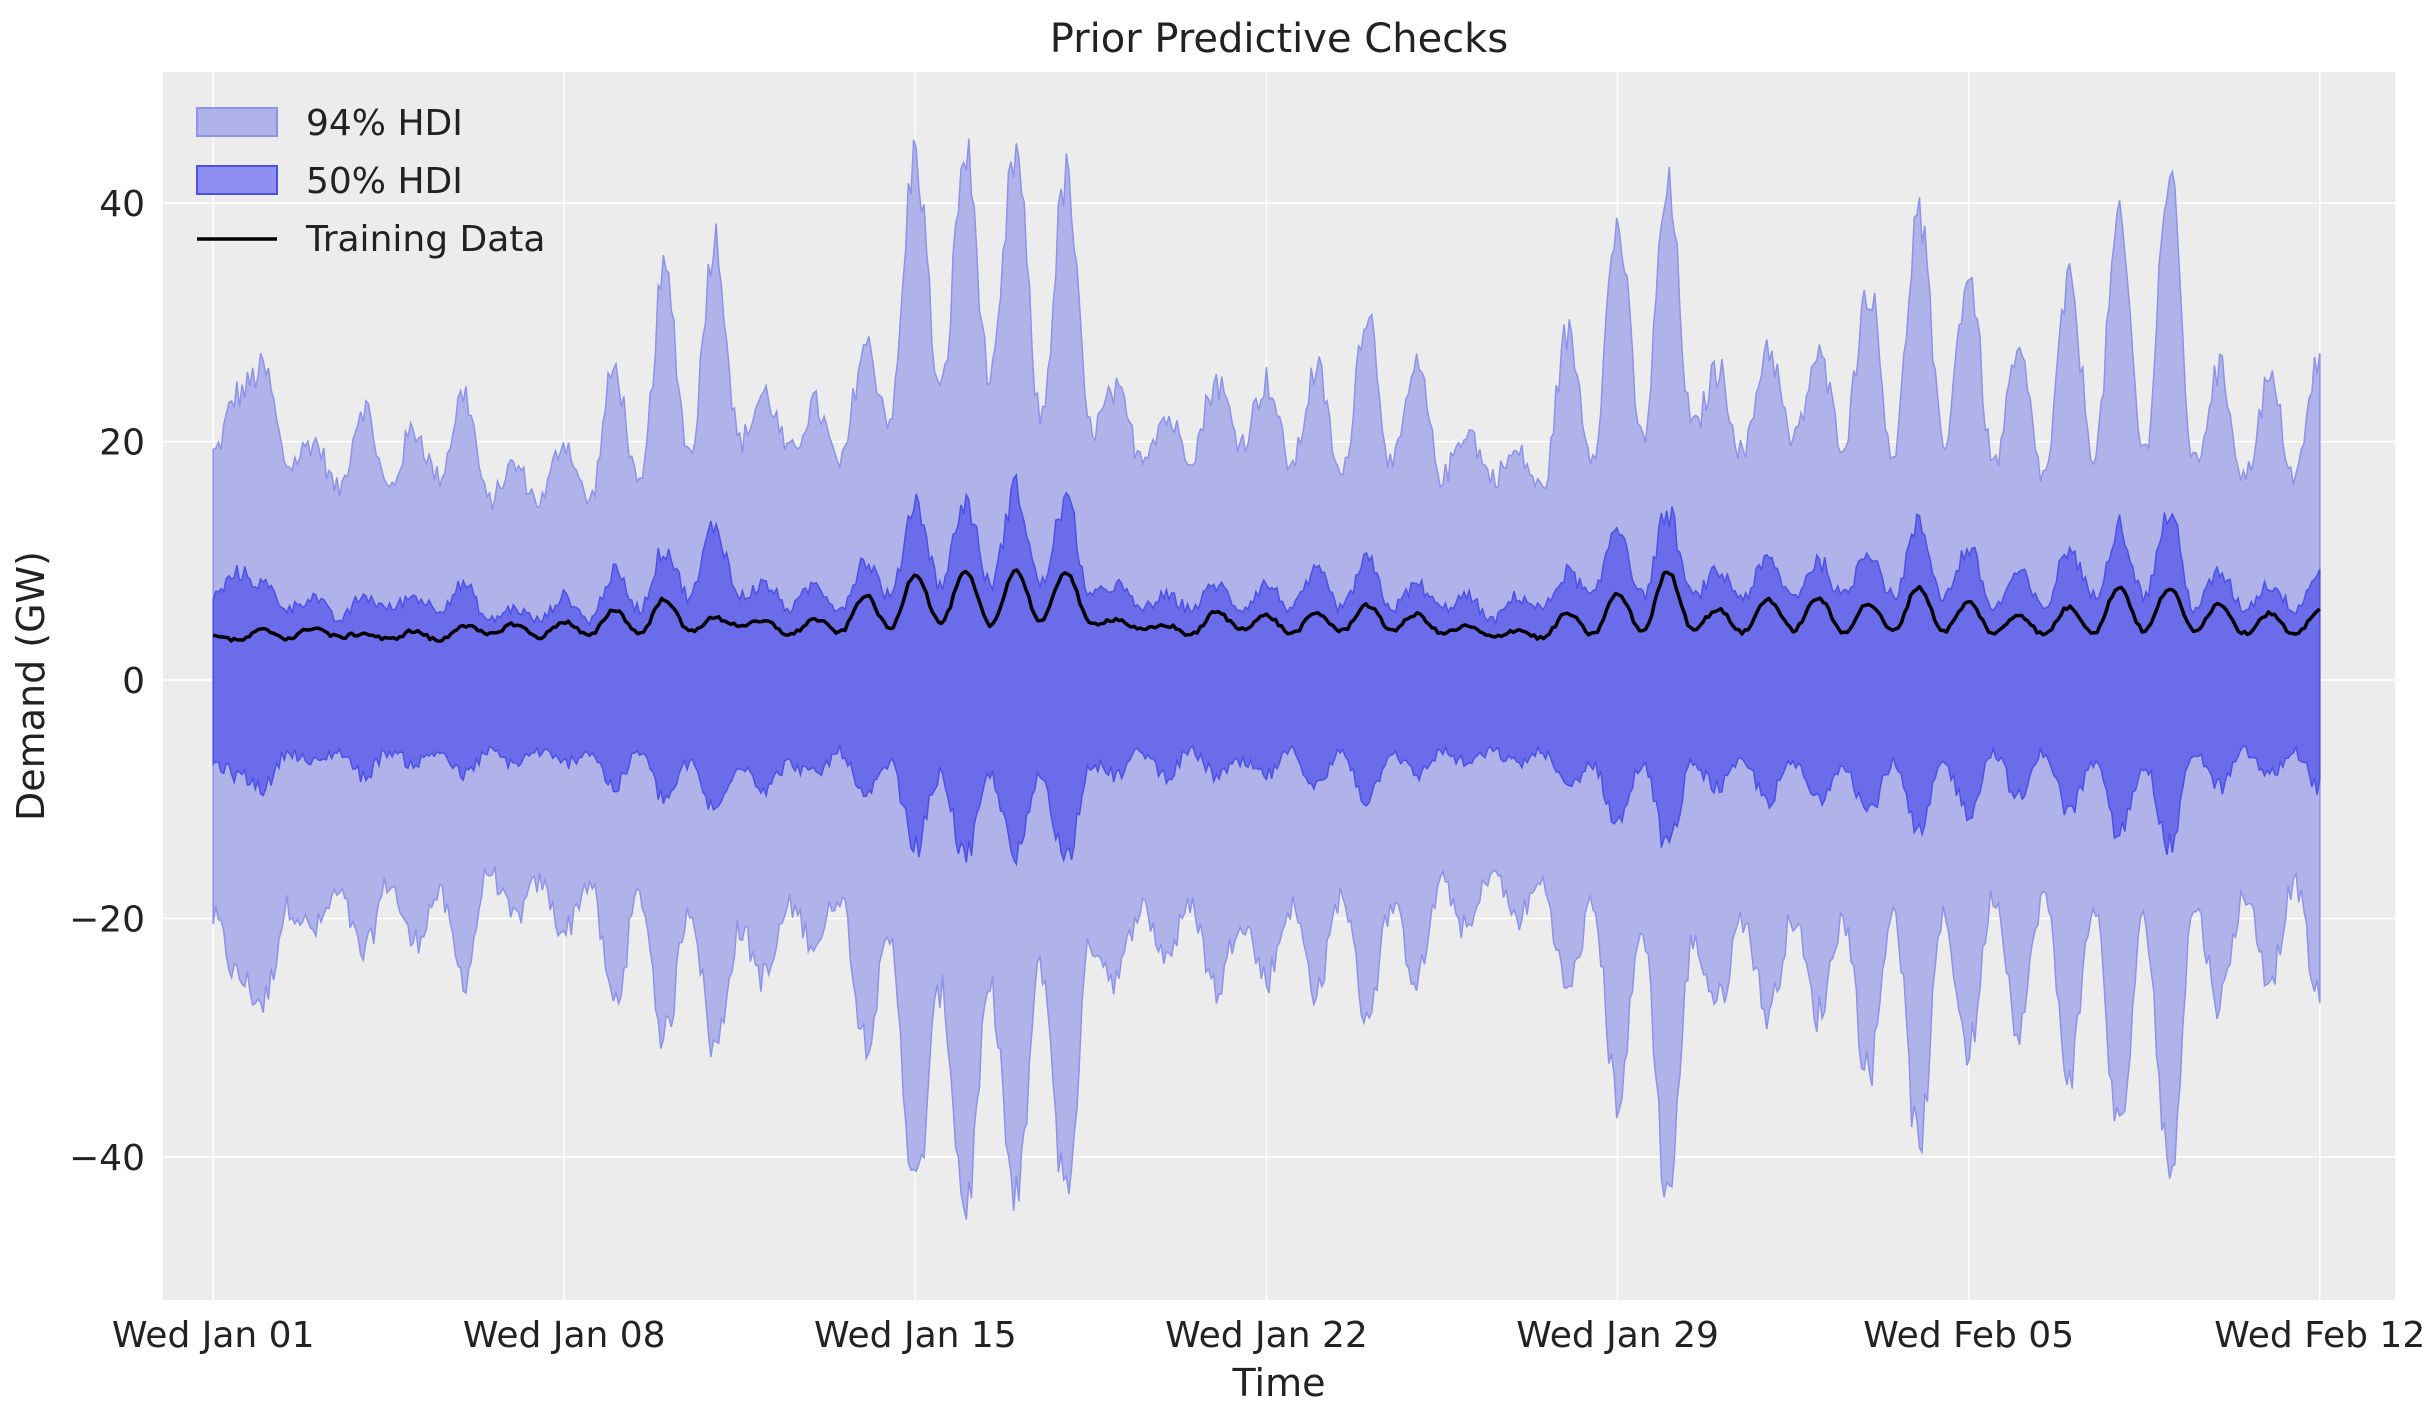 This screenshot has height=1423, width=2423. What do you see at coordinates (915, 1335) in the screenshot?
I see `x-tick-label: Wed Jan 15` at bounding box center [915, 1335].